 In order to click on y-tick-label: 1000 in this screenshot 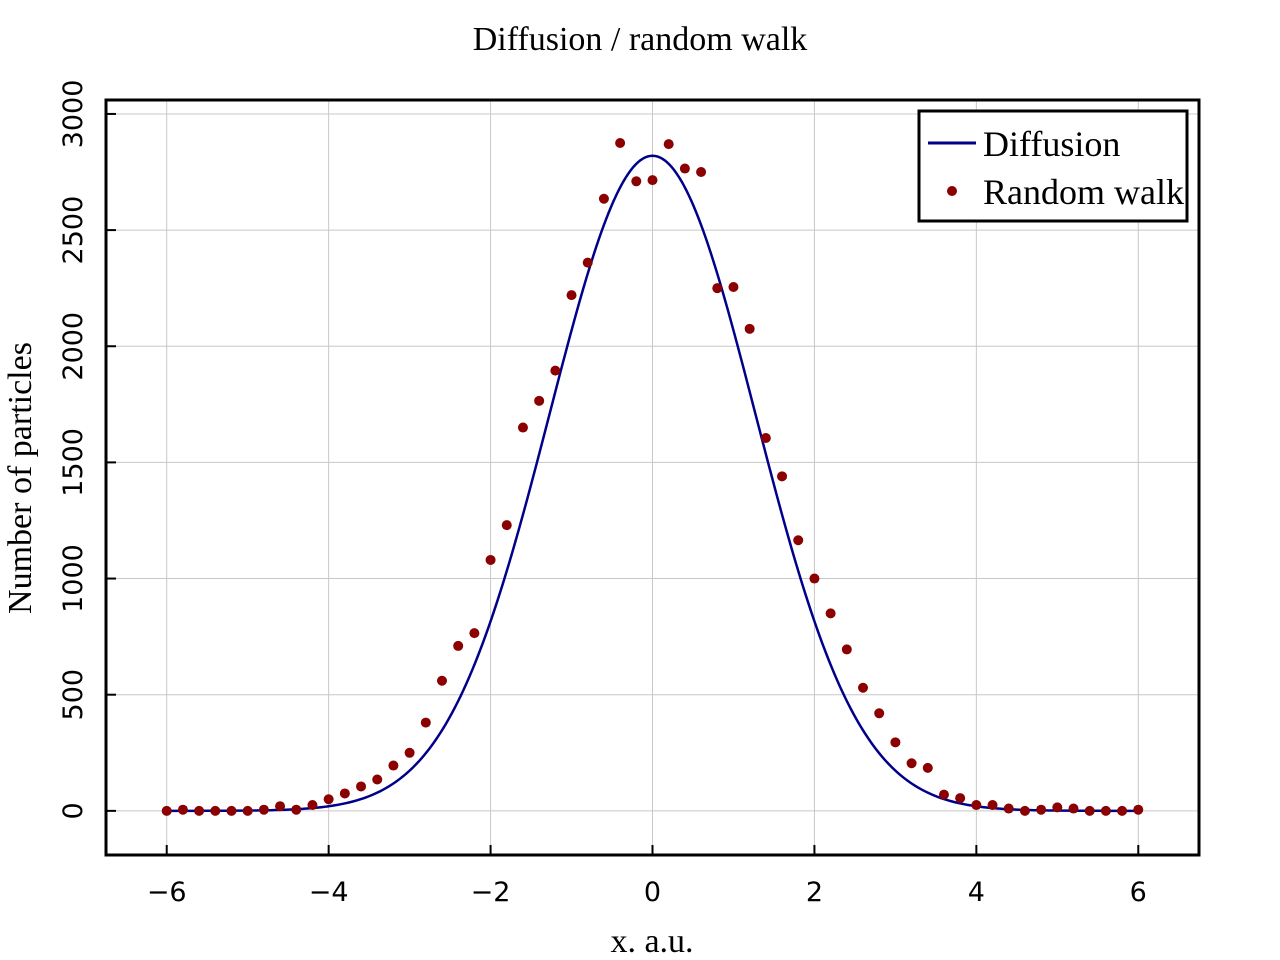, I will do `click(73, 578)`.